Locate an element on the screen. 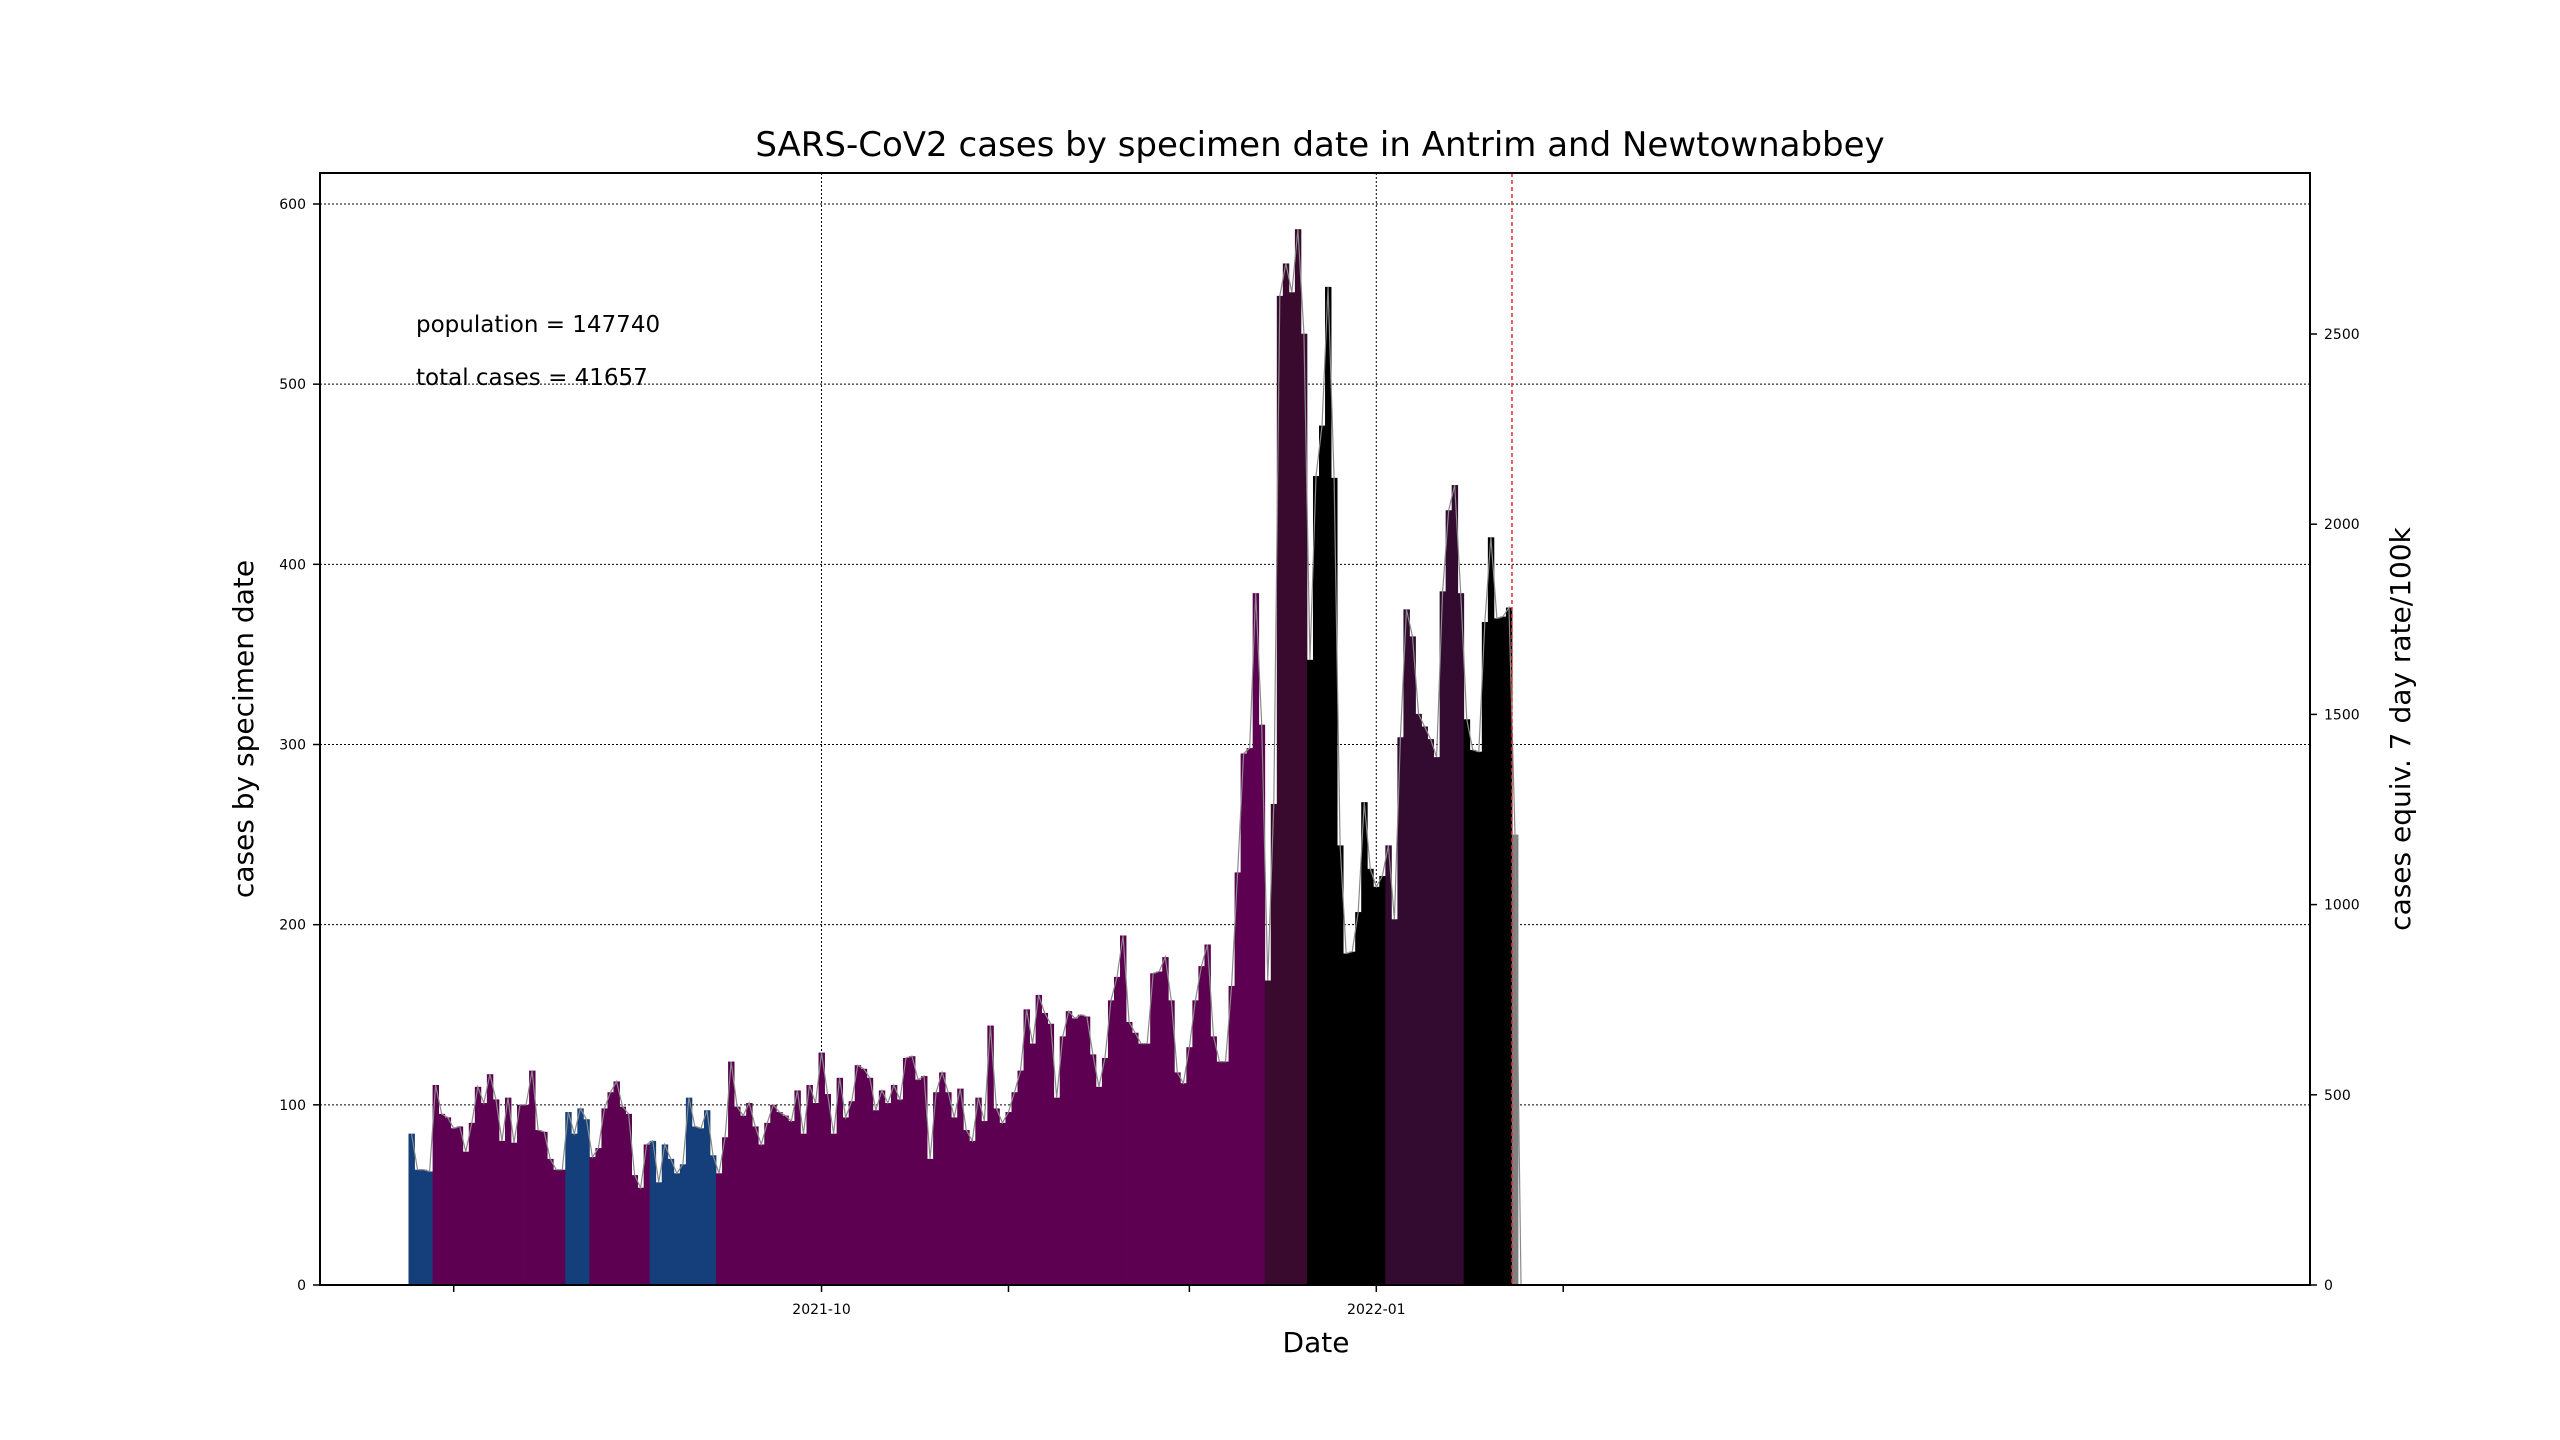 Image resolution: width=2560 pixels, height=1440 pixels. y-tick-label: 100 is located at coordinates (292, 1106).